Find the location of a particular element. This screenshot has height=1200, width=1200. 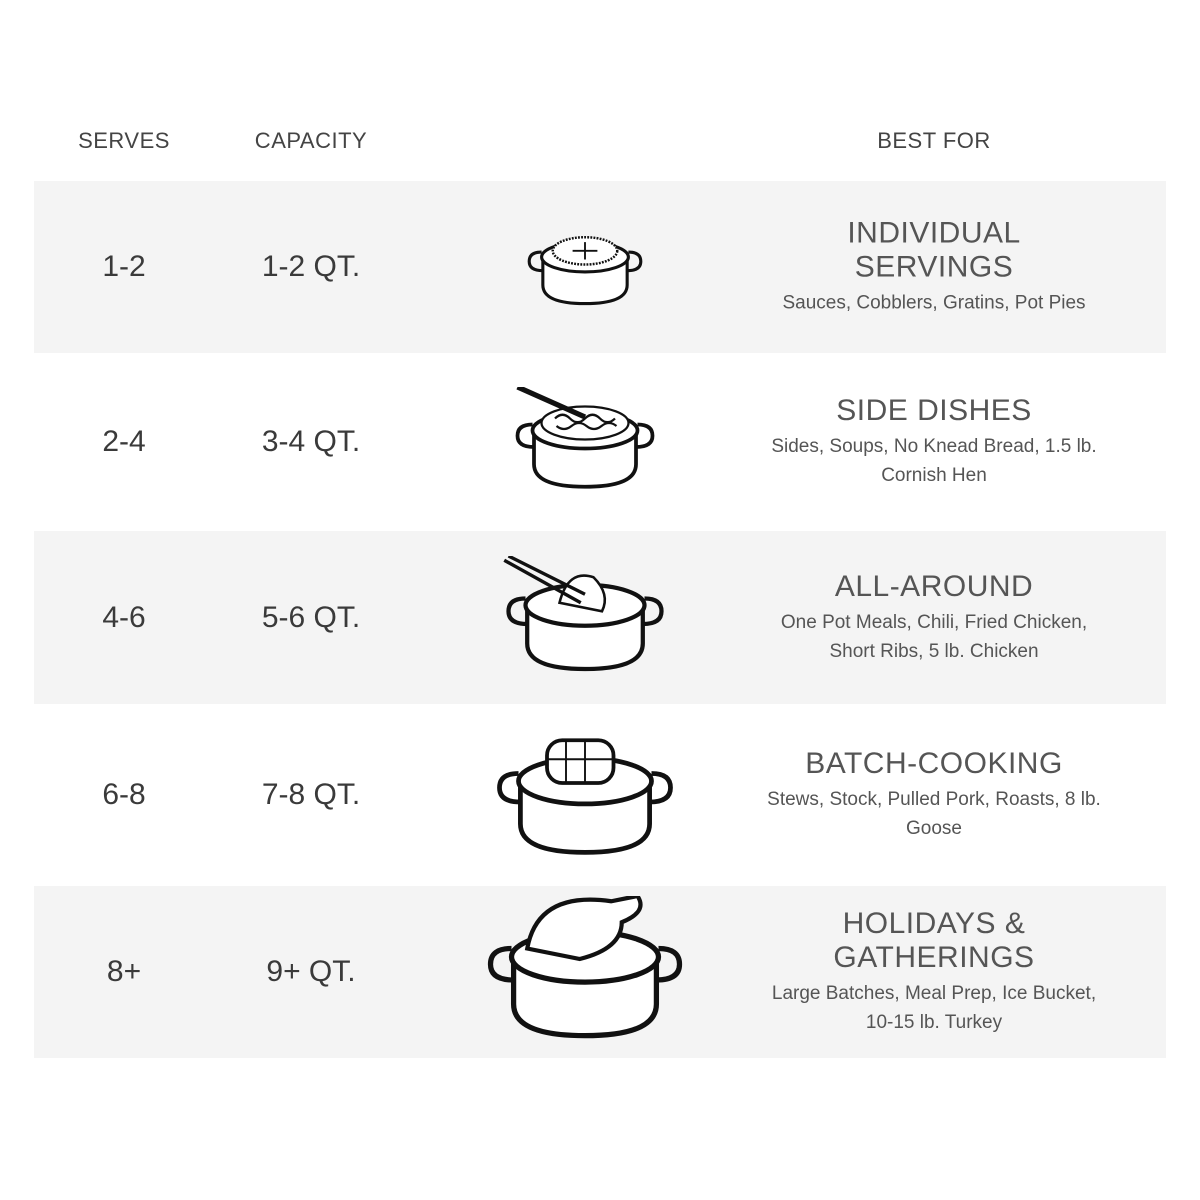

capacity-value: 1-2 QT. is located at coordinates (311, 266).